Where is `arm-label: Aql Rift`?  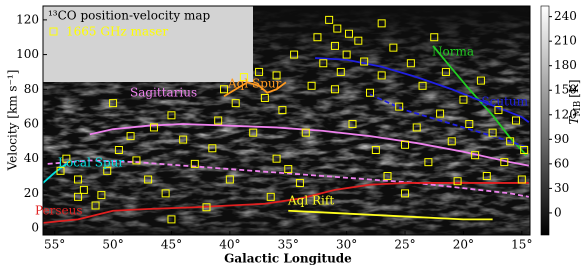 arm-label: Aql Rift is located at coordinates (310, 201).